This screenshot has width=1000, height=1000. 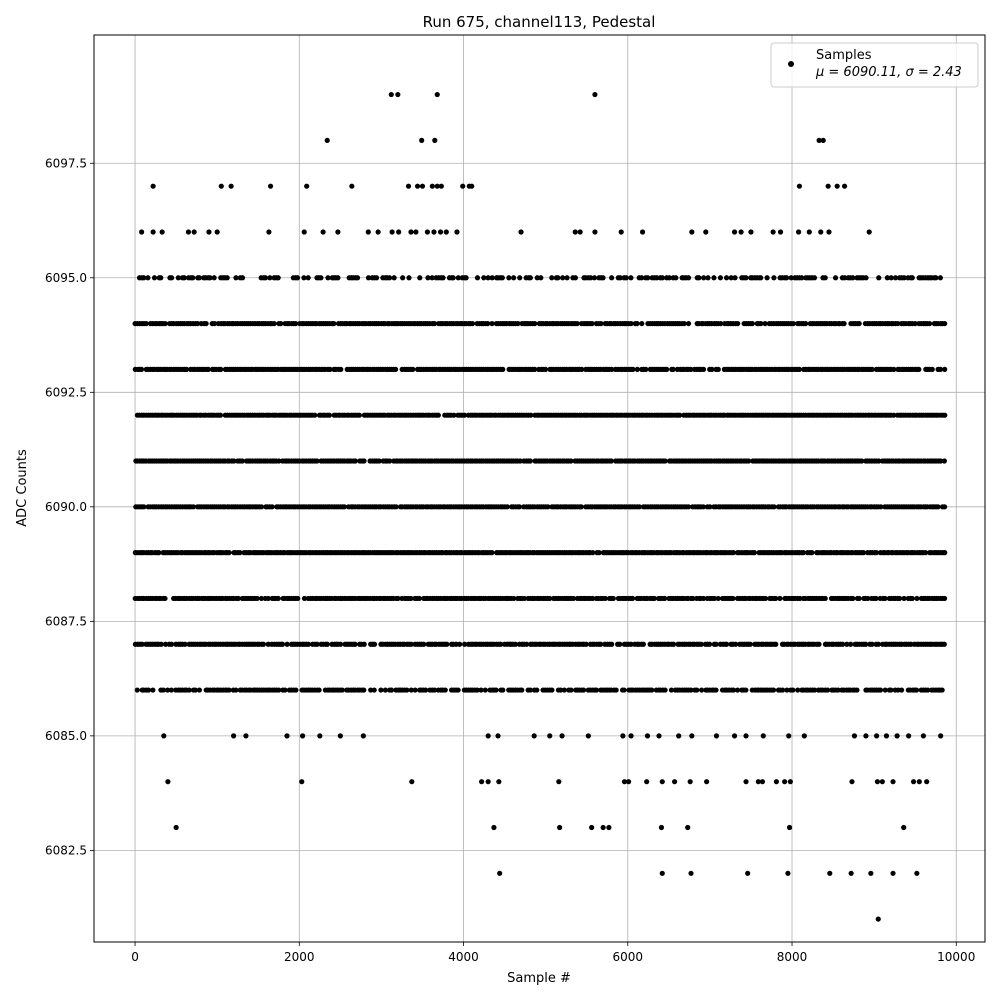 What do you see at coordinates (539, 978) in the screenshot?
I see `x-axis-label: Sample #` at bounding box center [539, 978].